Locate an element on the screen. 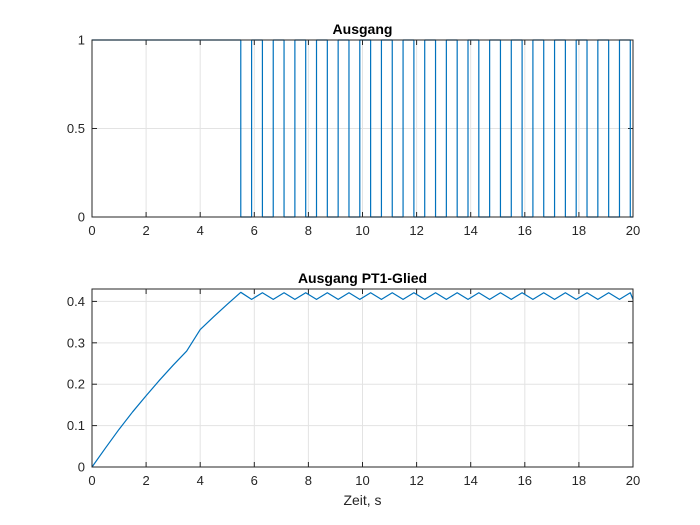  y-tick-label: 1 is located at coordinates (81, 40).